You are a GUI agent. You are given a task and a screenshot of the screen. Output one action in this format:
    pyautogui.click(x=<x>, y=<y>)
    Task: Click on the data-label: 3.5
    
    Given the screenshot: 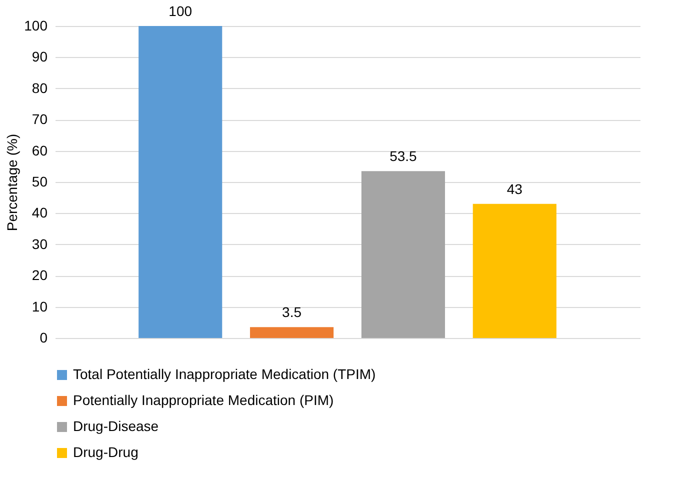 What is the action you would take?
    pyautogui.click(x=292, y=312)
    